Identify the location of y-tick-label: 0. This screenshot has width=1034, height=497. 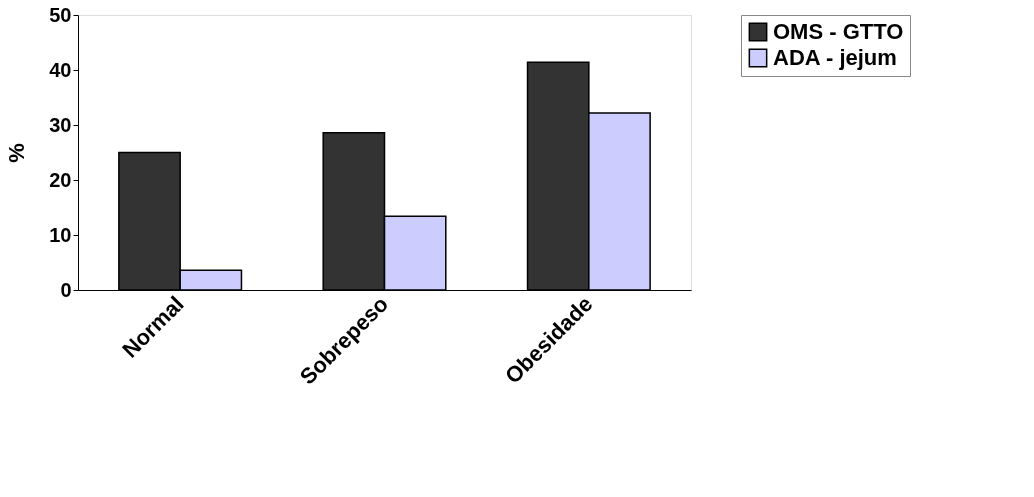
(66, 289).